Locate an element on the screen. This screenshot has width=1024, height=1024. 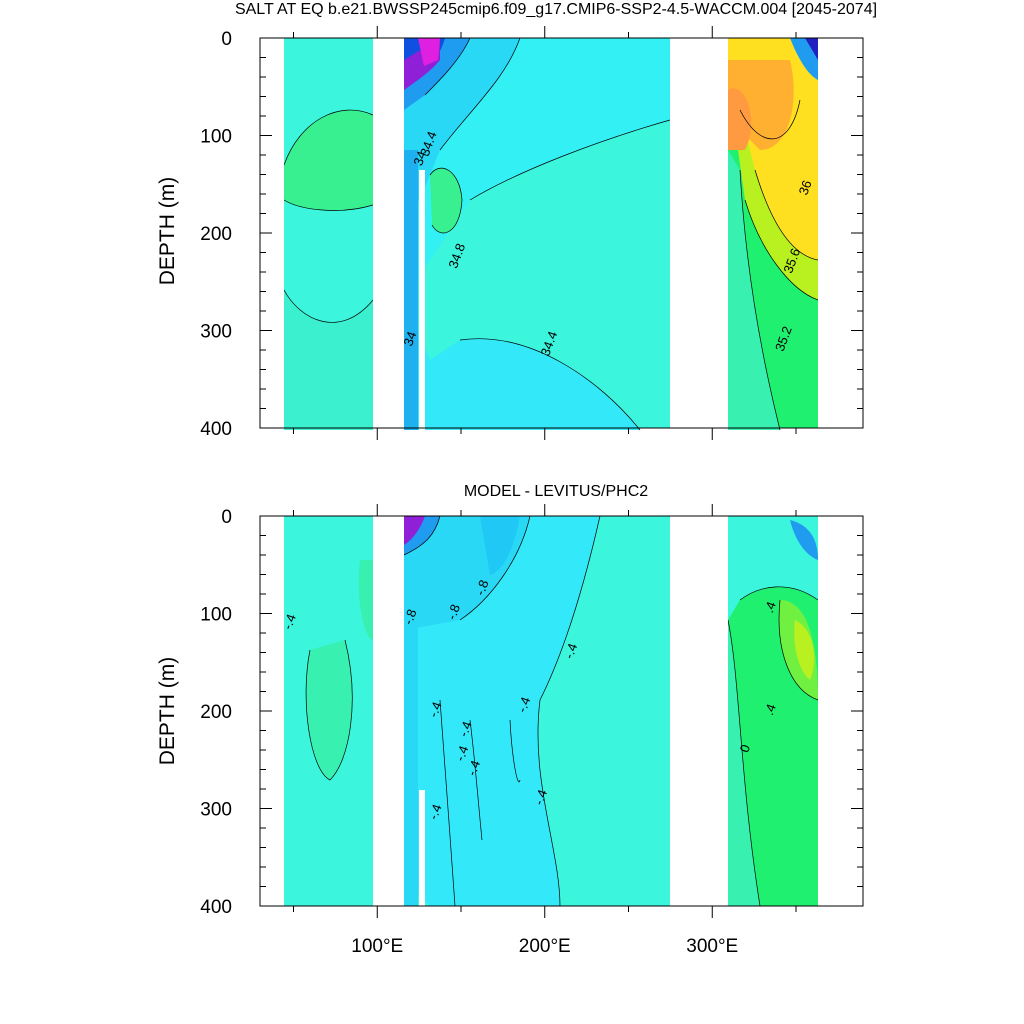
indian-subsurface-high is located at coordinates (328, 160).